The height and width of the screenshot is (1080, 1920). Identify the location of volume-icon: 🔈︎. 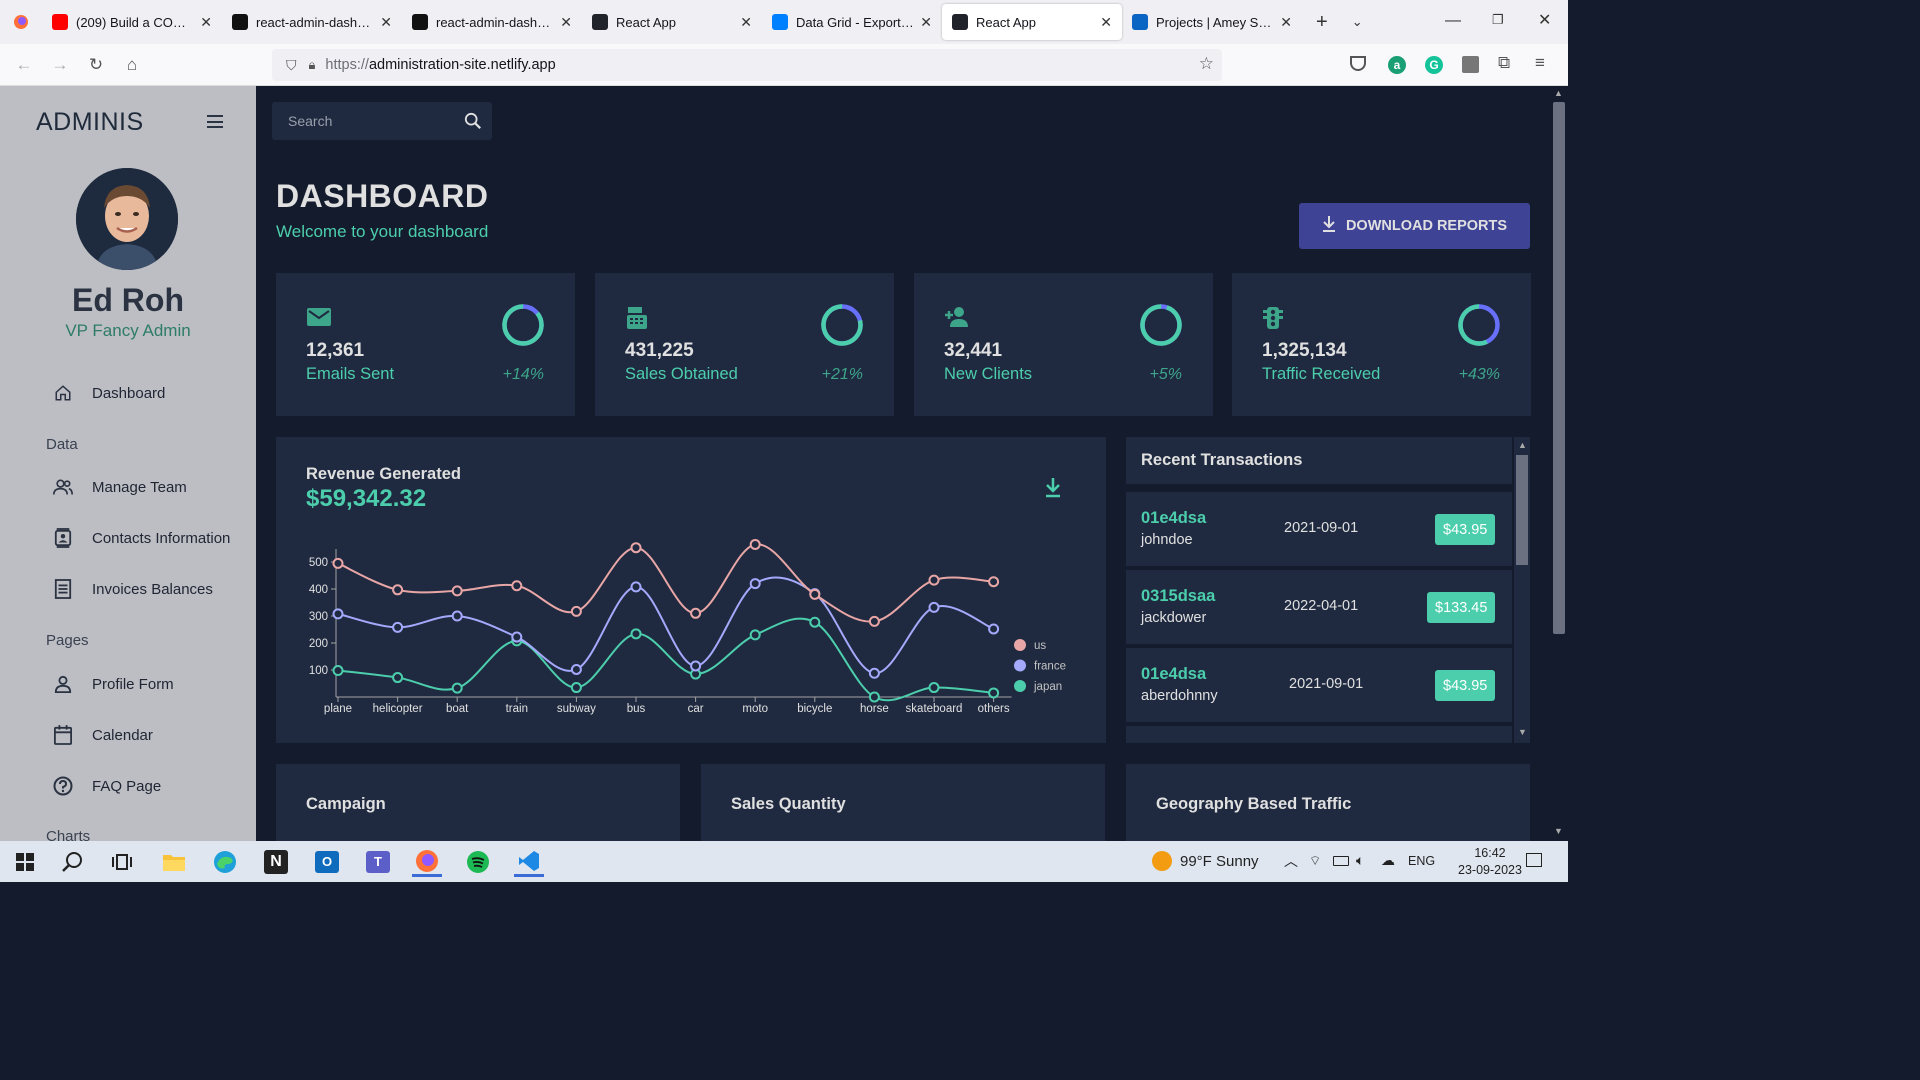
(1360, 860).